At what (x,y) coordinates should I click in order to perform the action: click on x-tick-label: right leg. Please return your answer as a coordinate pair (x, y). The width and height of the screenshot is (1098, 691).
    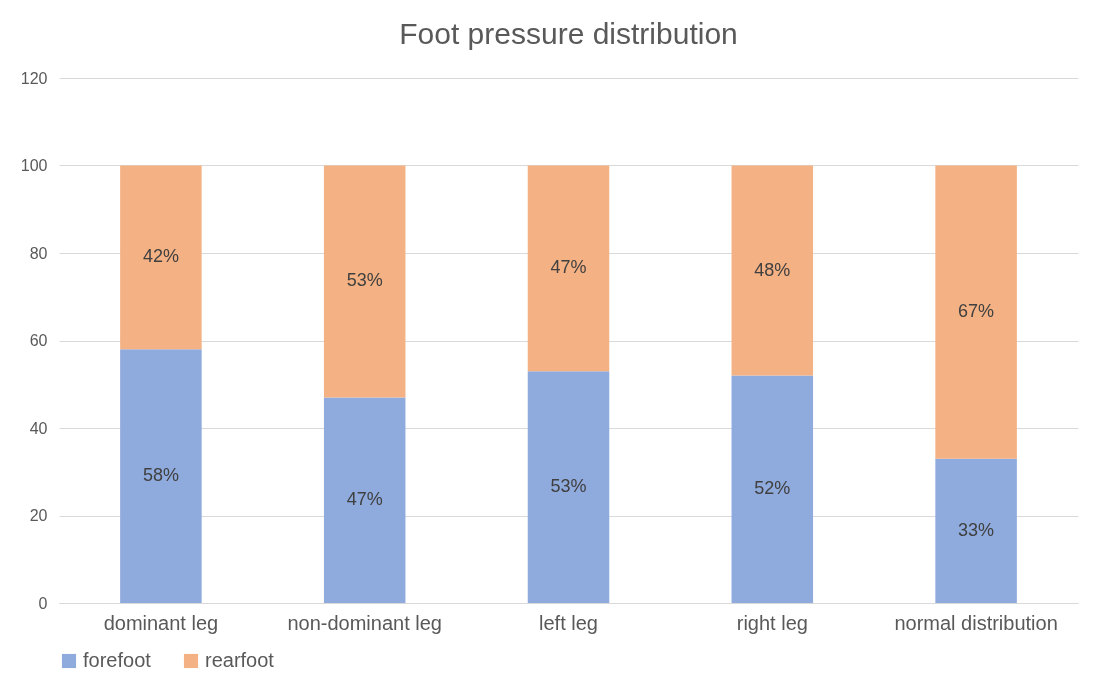
    Looking at the image, I should click on (772, 622).